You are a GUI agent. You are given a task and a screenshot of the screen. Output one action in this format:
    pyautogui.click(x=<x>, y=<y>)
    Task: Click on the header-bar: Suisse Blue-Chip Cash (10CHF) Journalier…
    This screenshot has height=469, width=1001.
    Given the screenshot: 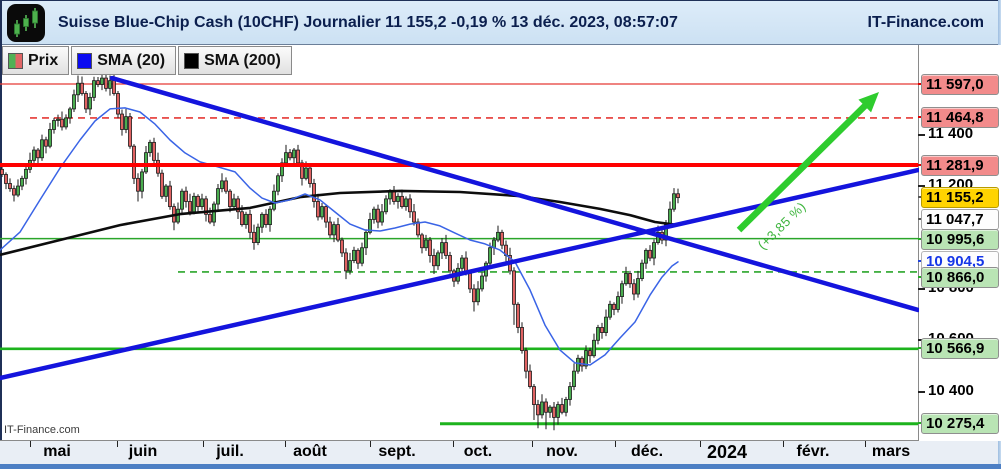 What is the action you would take?
    pyautogui.click(x=500, y=23)
    